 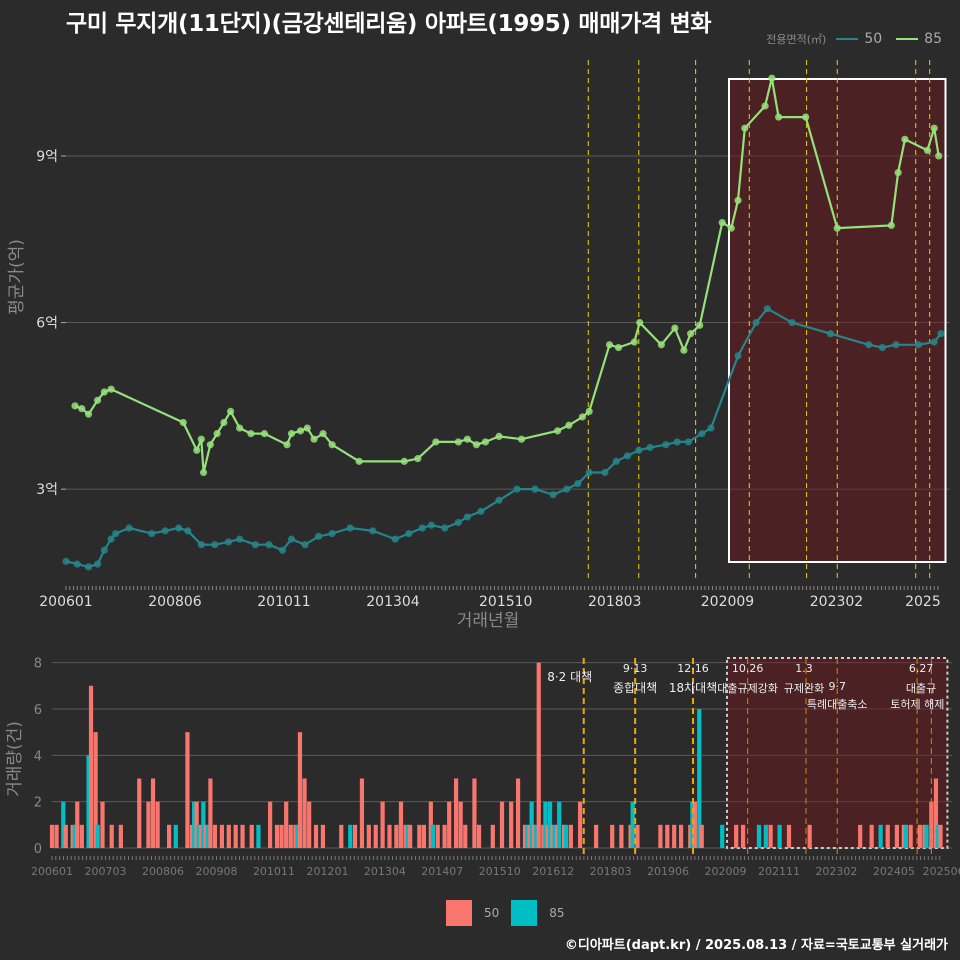 What do you see at coordinates (804, 688) in the screenshot?
I see `policy-label: 규제완화` at bounding box center [804, 688].